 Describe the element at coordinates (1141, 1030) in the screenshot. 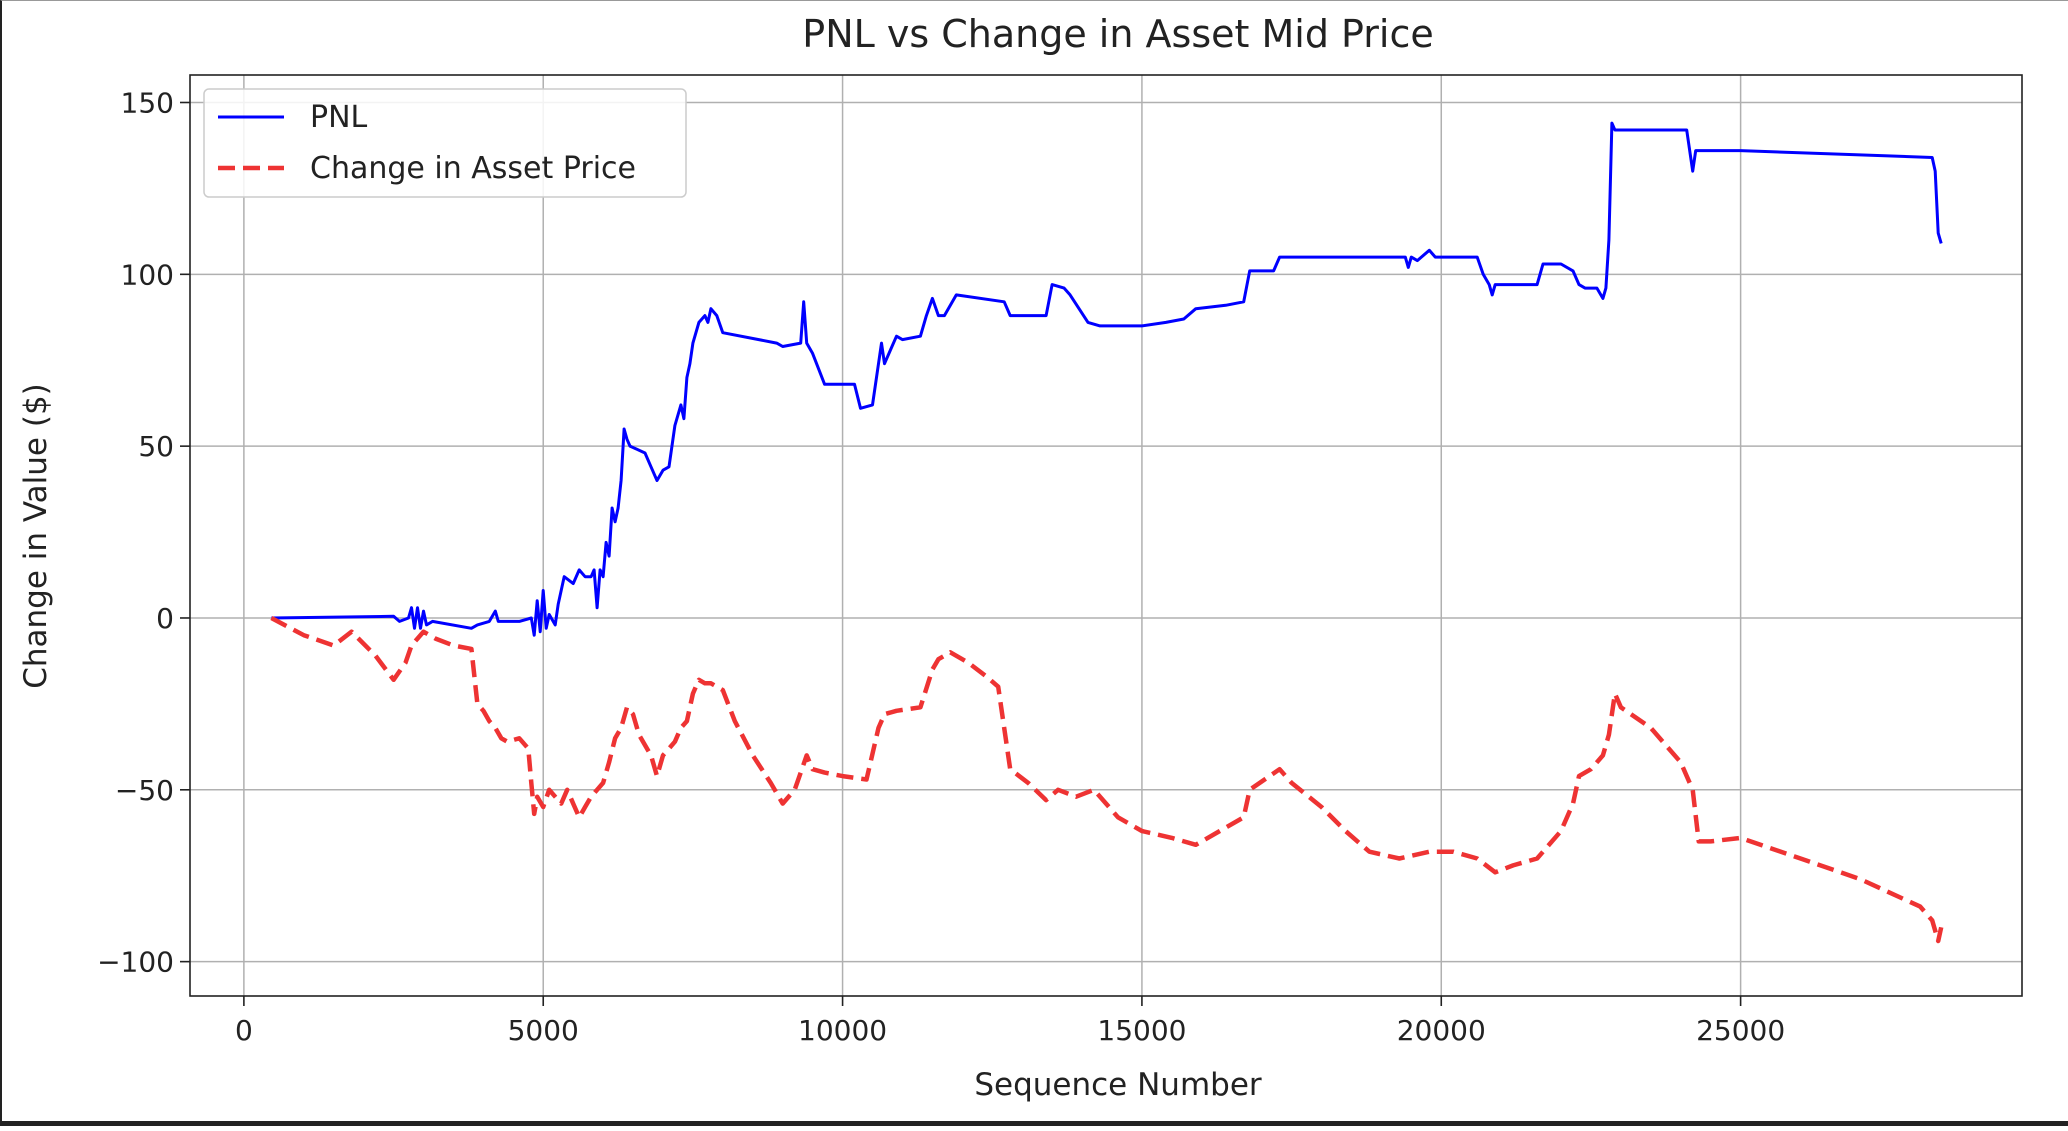

I see `x-tick-label: 15000` at that location.